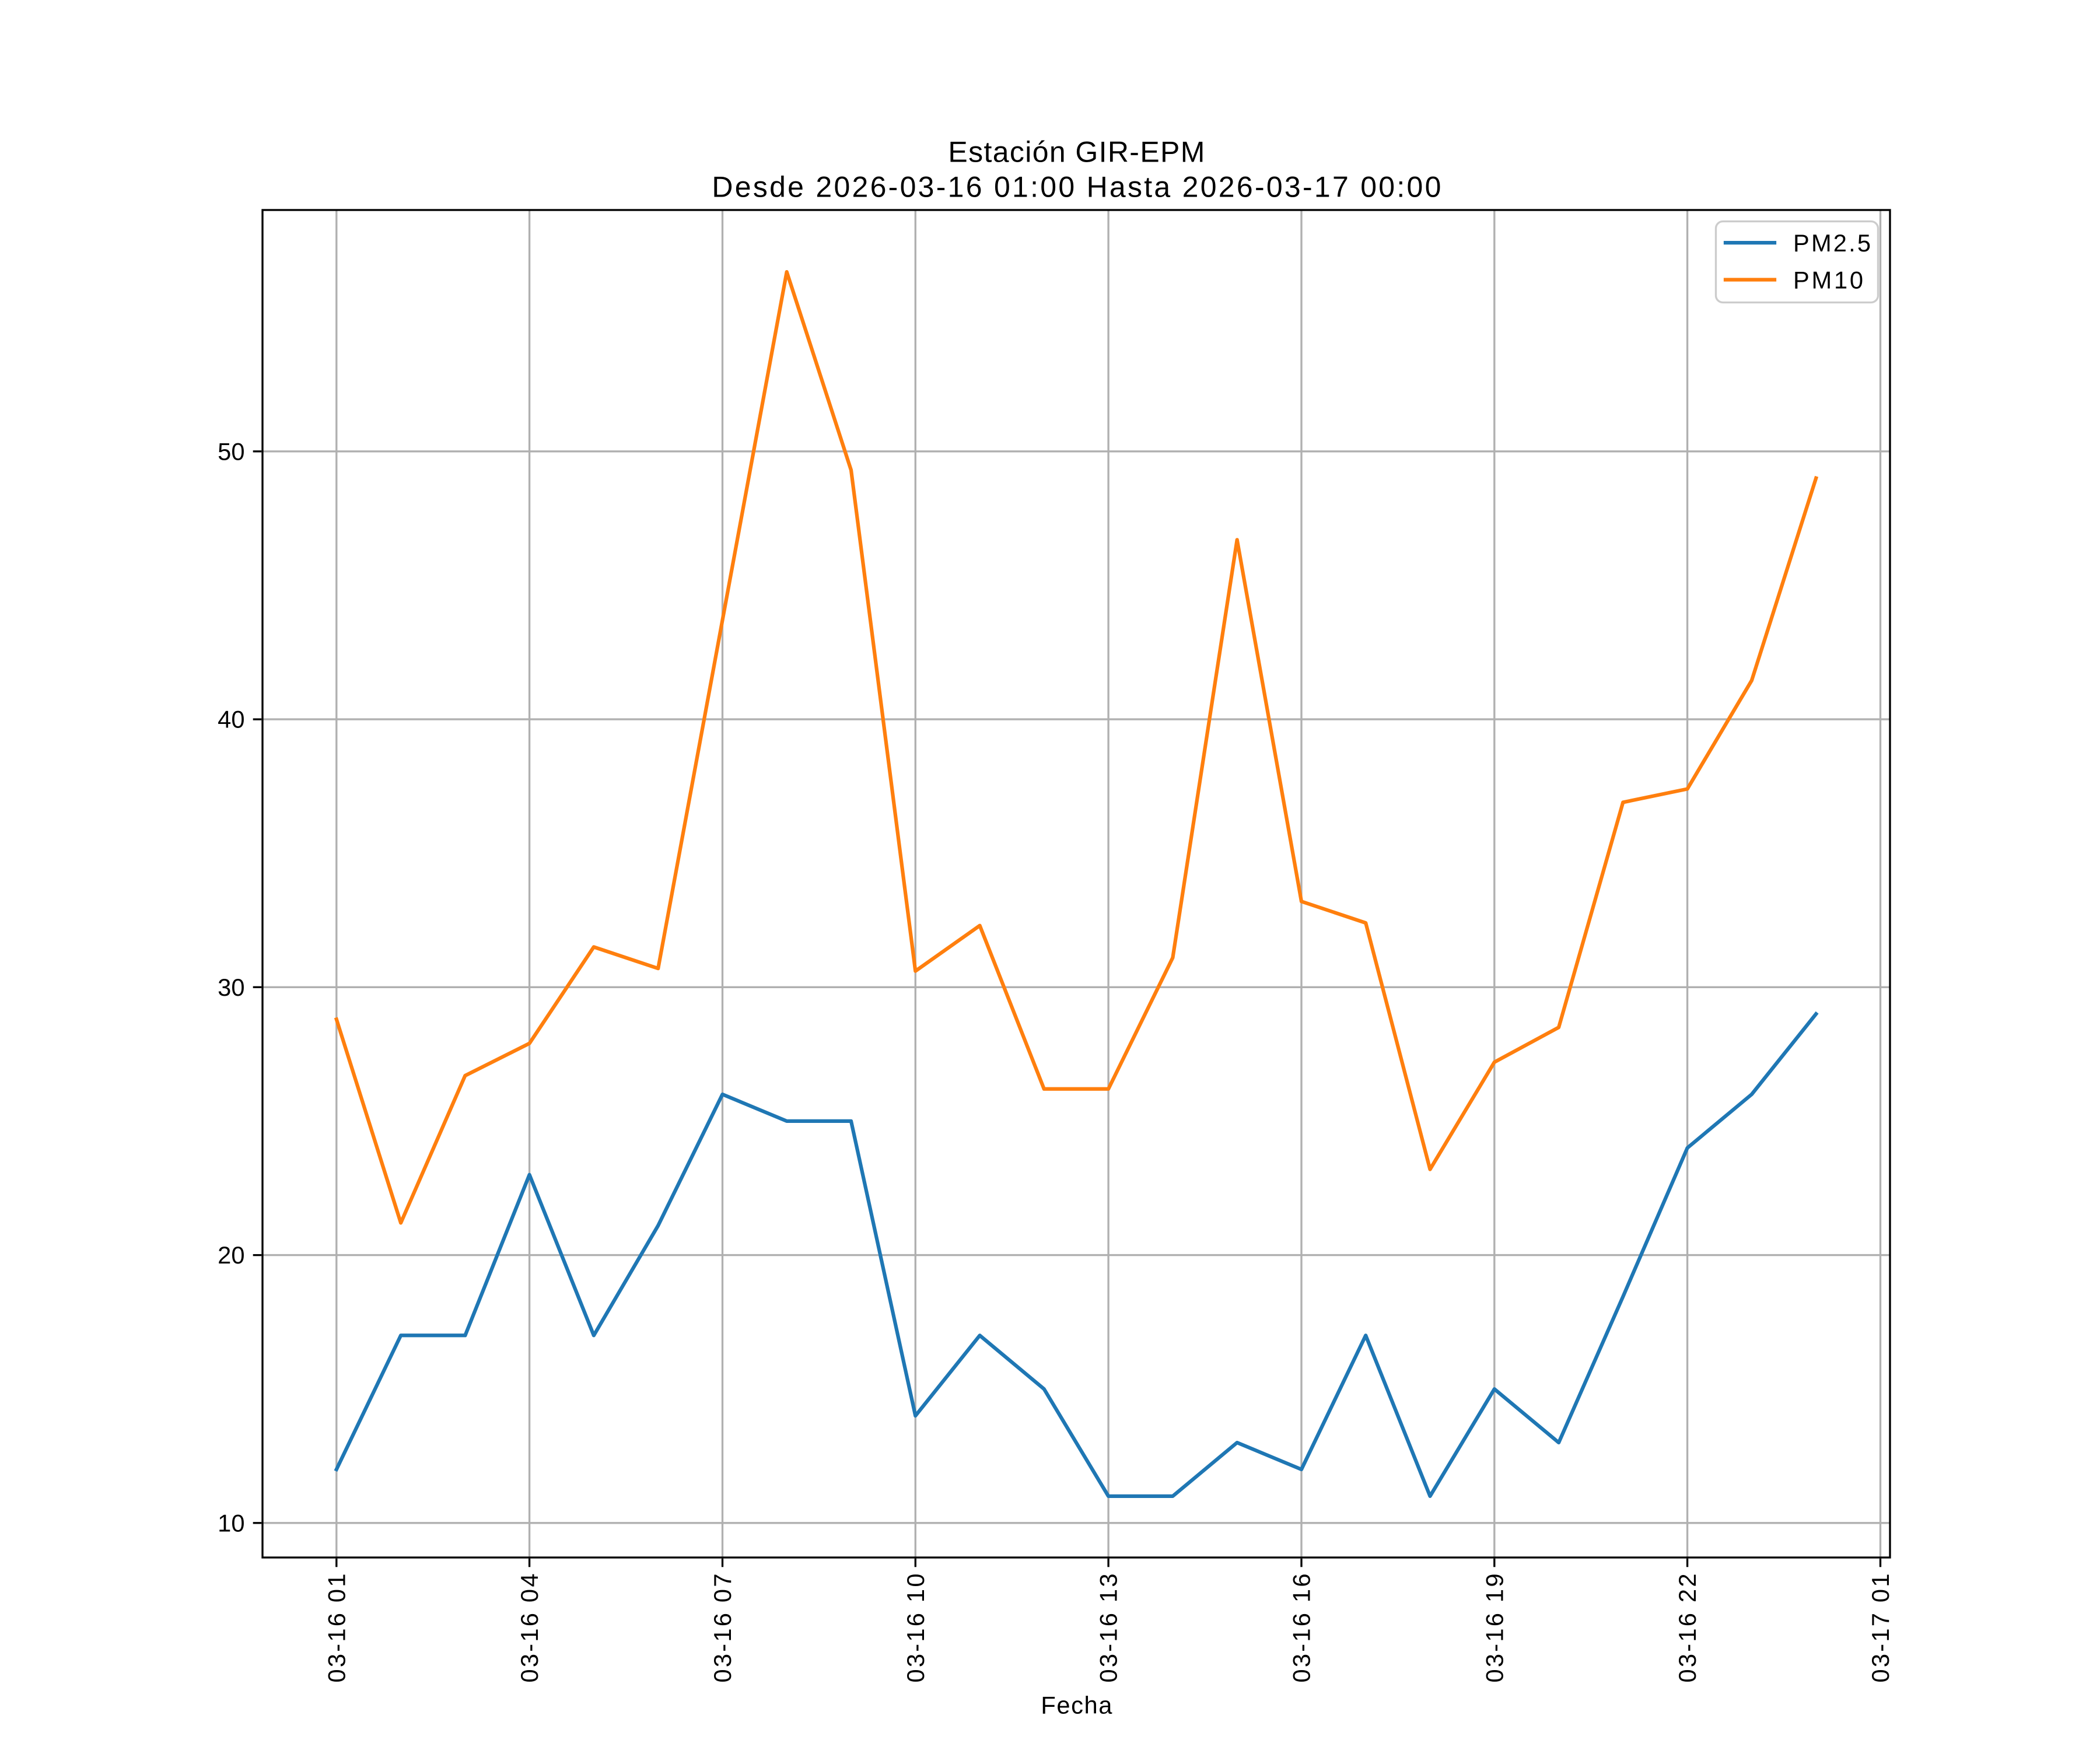 Image resolution: width=2100 pixels, height=1750 pixels. Describe the element at coordinates (231, 1522) in the screenshot. I see `svg-text: 10` at that location.